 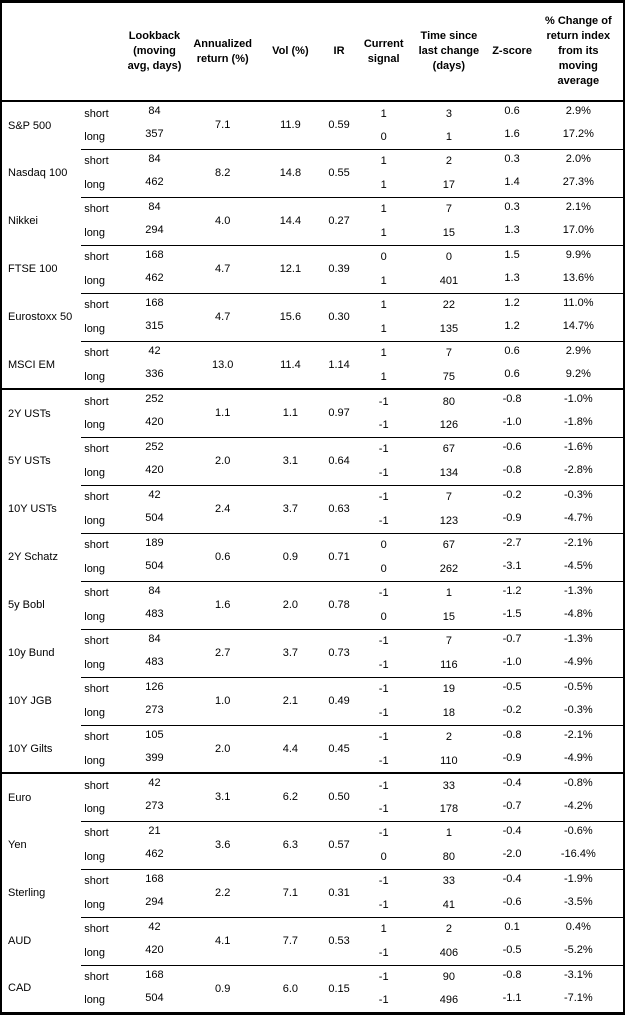 What do you see at coordinates (578, 182) in the screenshot?
I see `pct-change-value: 27.3%` at bounding box center [578, 182].